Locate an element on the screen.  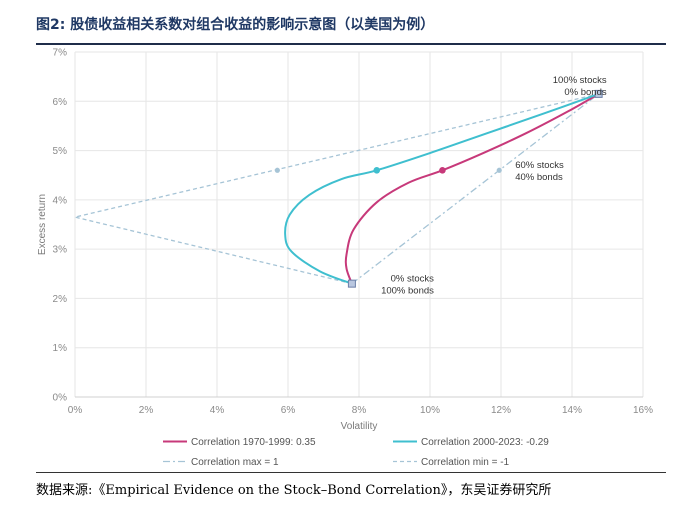
page-title: 图2: 股债收益相关系数对组合收益的影响示意图（以美国为例） is located at coordinates (235, 25).